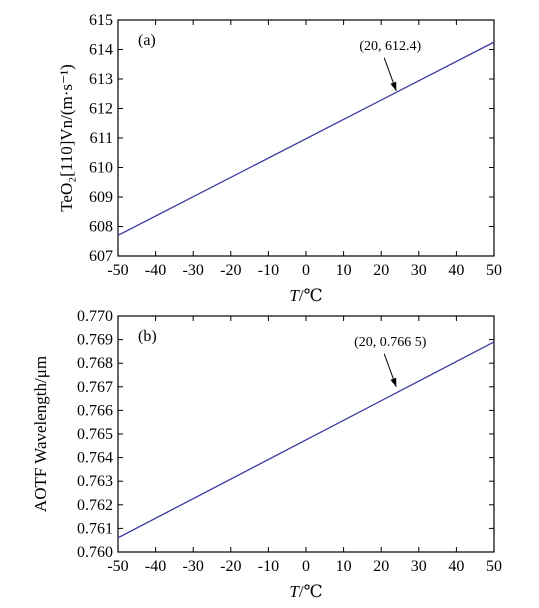 This screenshot has height=608, width=539. Describe the element at coordinates (95, 505) in the screenshot. I see `y-tick-label: 0.762` at that location.